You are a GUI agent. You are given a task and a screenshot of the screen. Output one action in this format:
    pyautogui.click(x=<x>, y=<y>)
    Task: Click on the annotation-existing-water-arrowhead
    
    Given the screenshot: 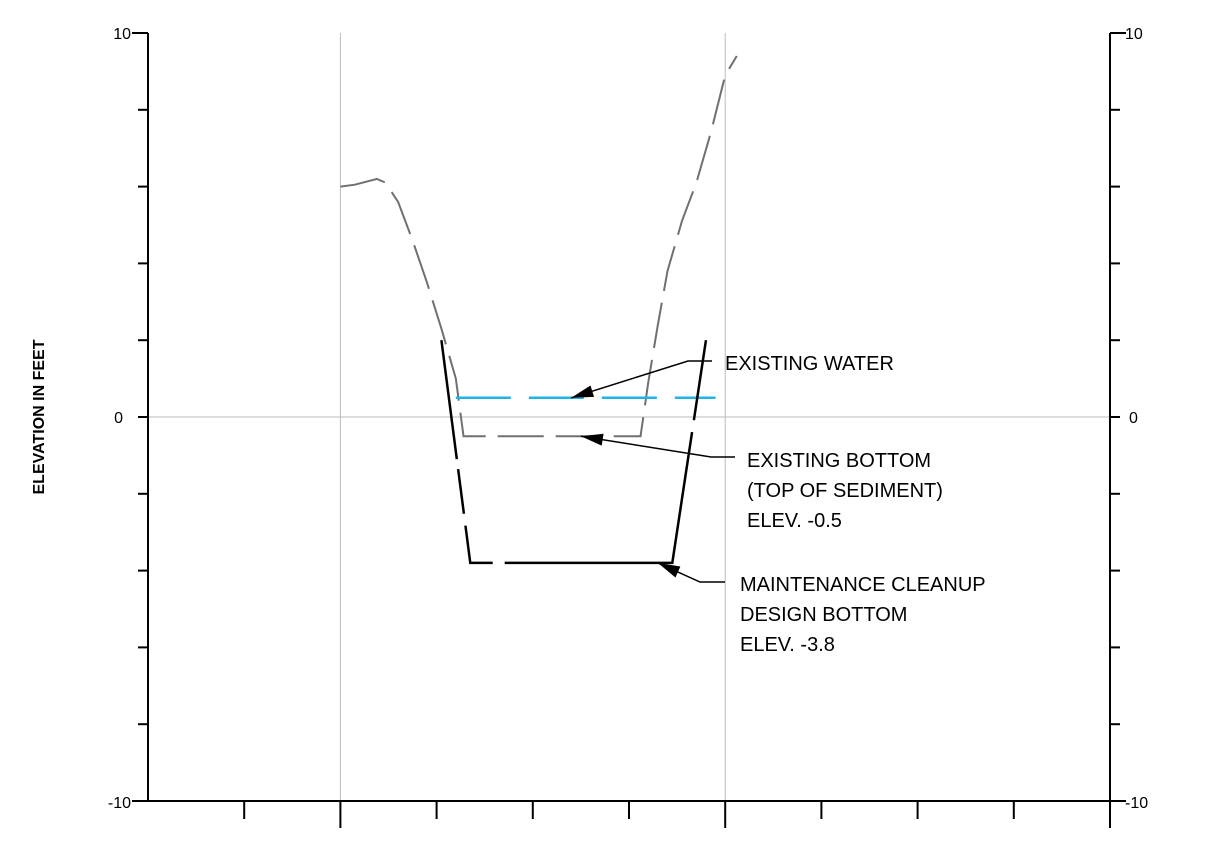 What is the action you would take?
    pyautogui.click(x=583, y=391)
    